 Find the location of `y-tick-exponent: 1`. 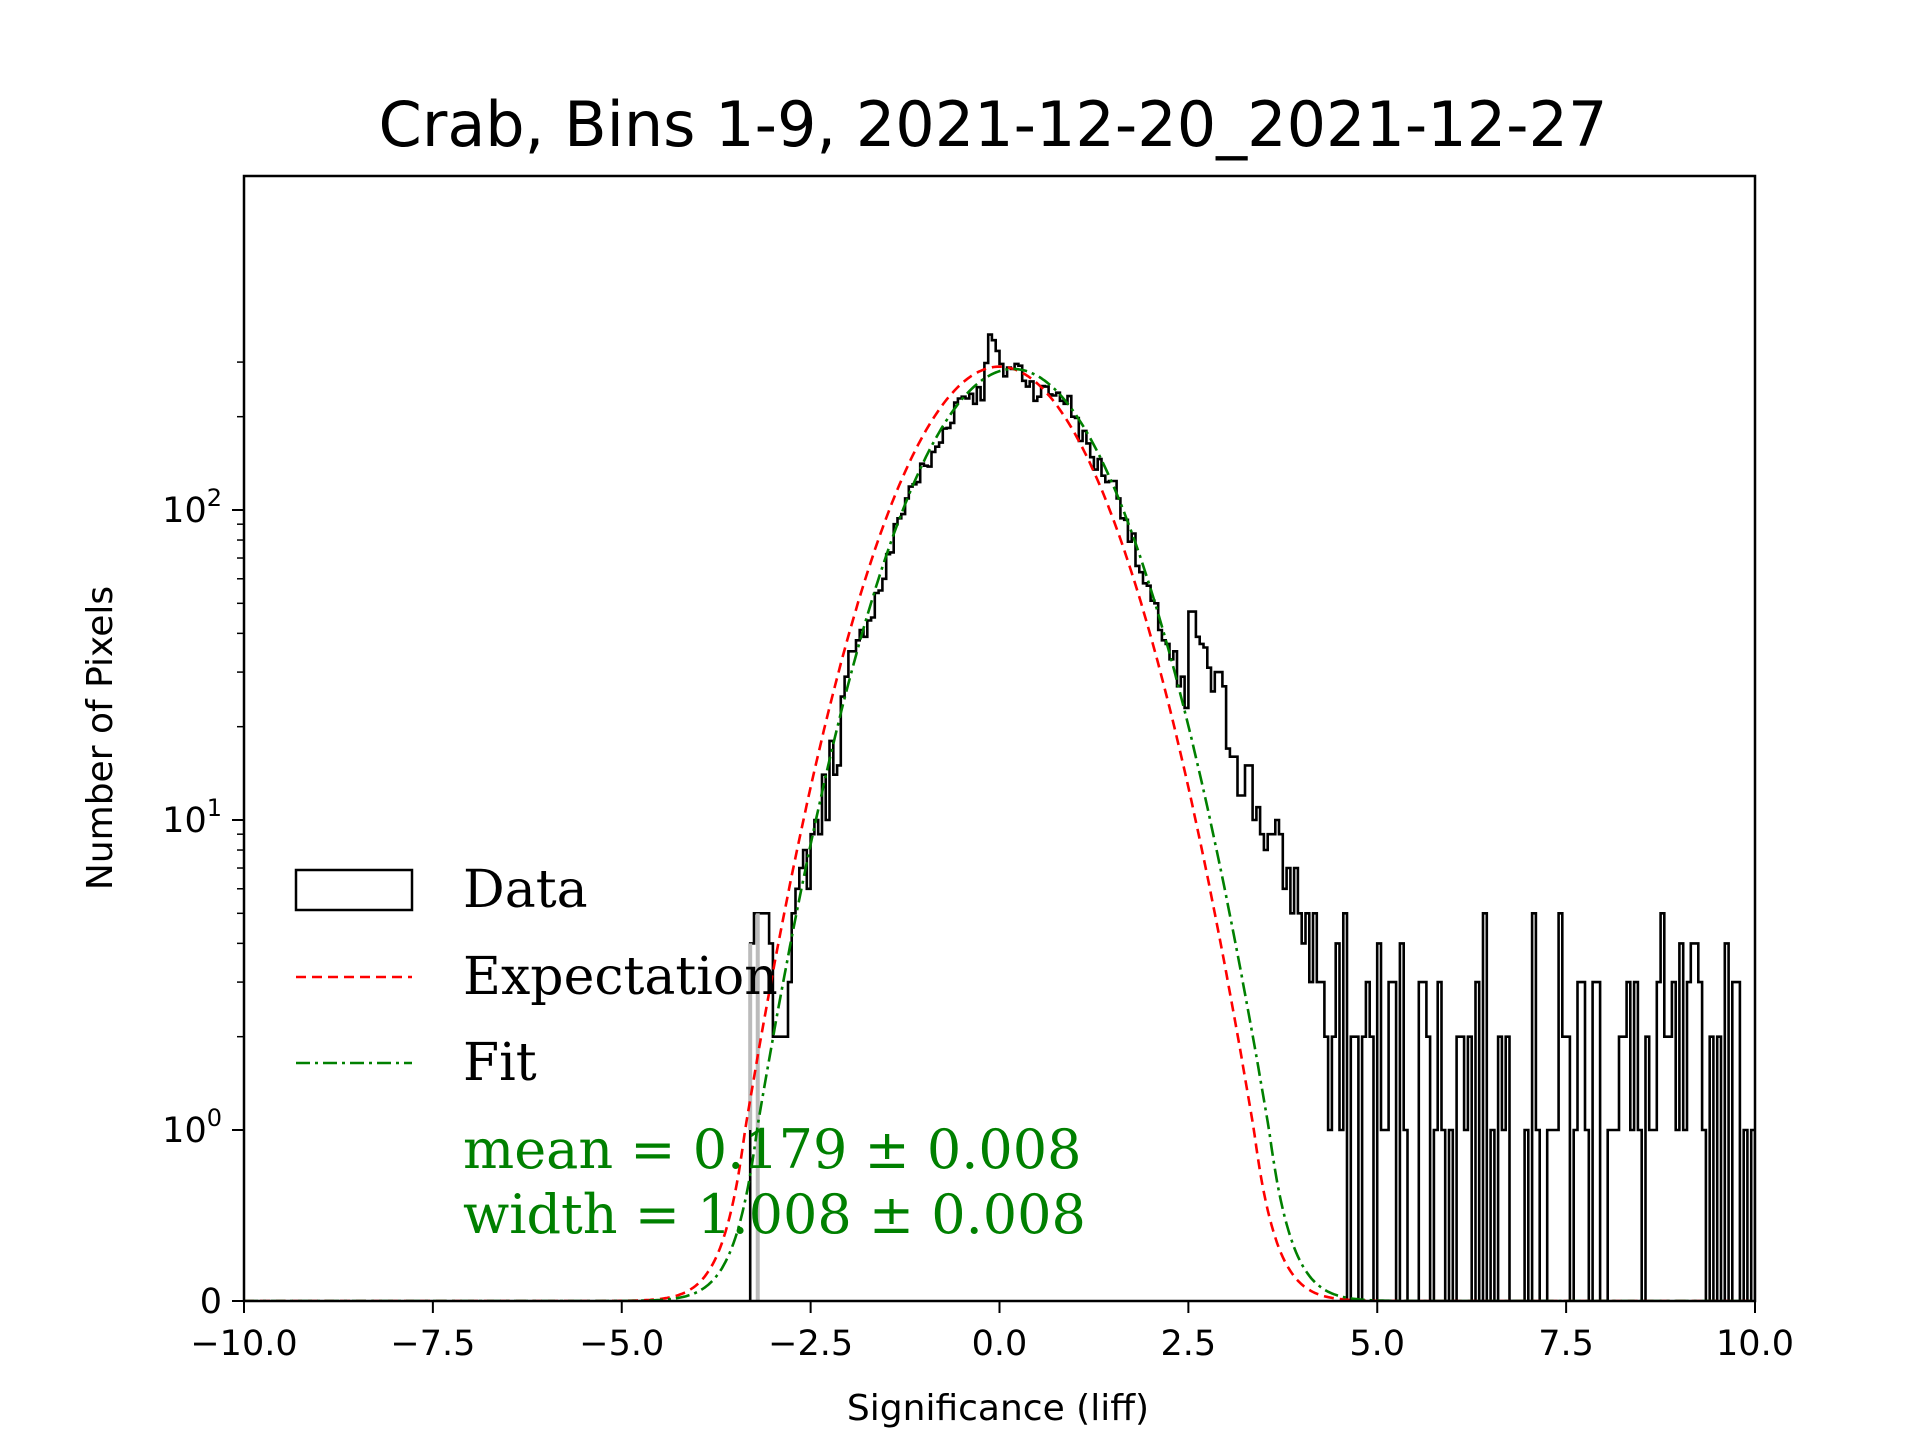

y-tick-exponent: 1 is located at coordinates (214, 808).